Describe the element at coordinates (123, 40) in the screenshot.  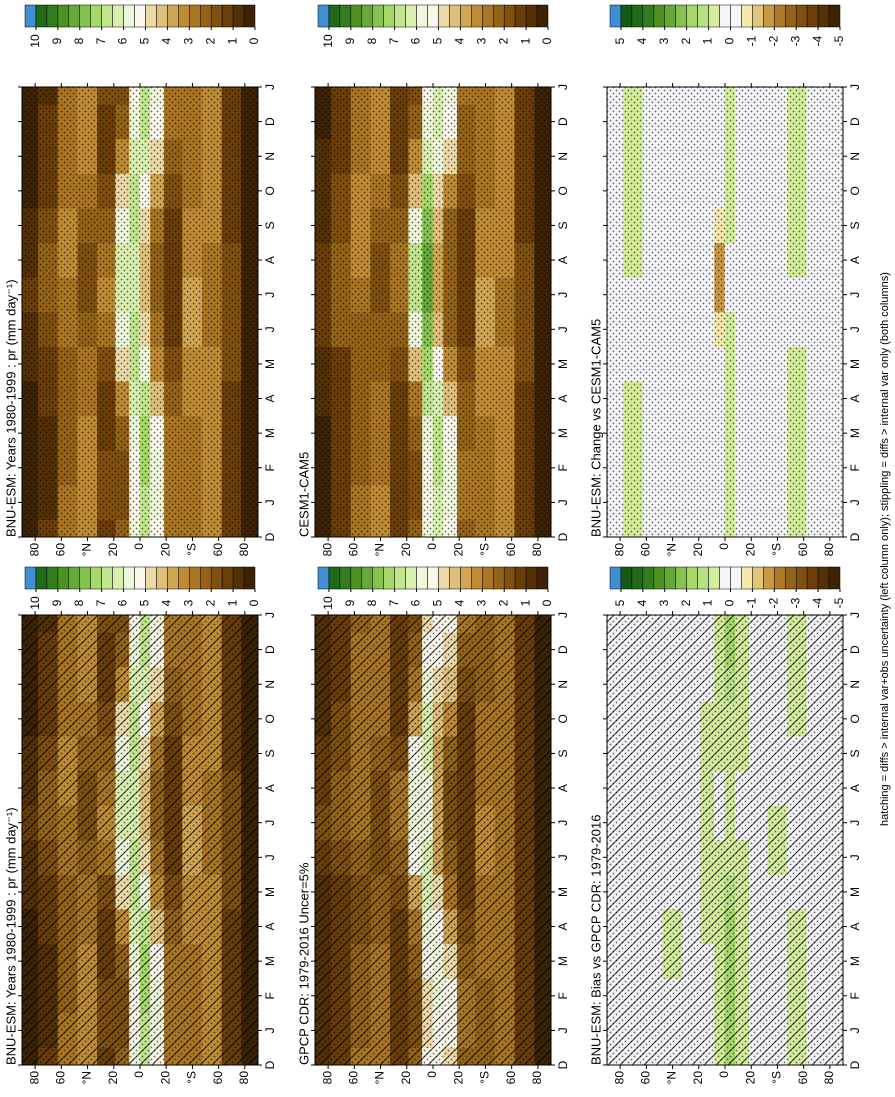
I see `colorbar-label: 6` at that location.